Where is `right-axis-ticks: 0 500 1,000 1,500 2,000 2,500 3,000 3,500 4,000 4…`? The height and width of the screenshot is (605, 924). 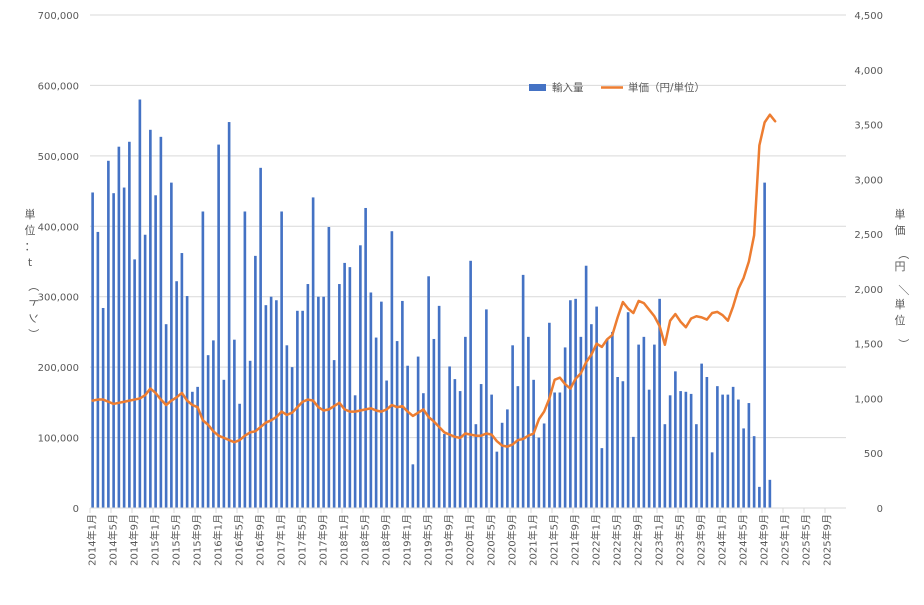 right-axis-ticks: 0 500 1,000 1,500 2,000 2,500 3,000 3,500 4,000 4… is located at coordinates (868, 263).